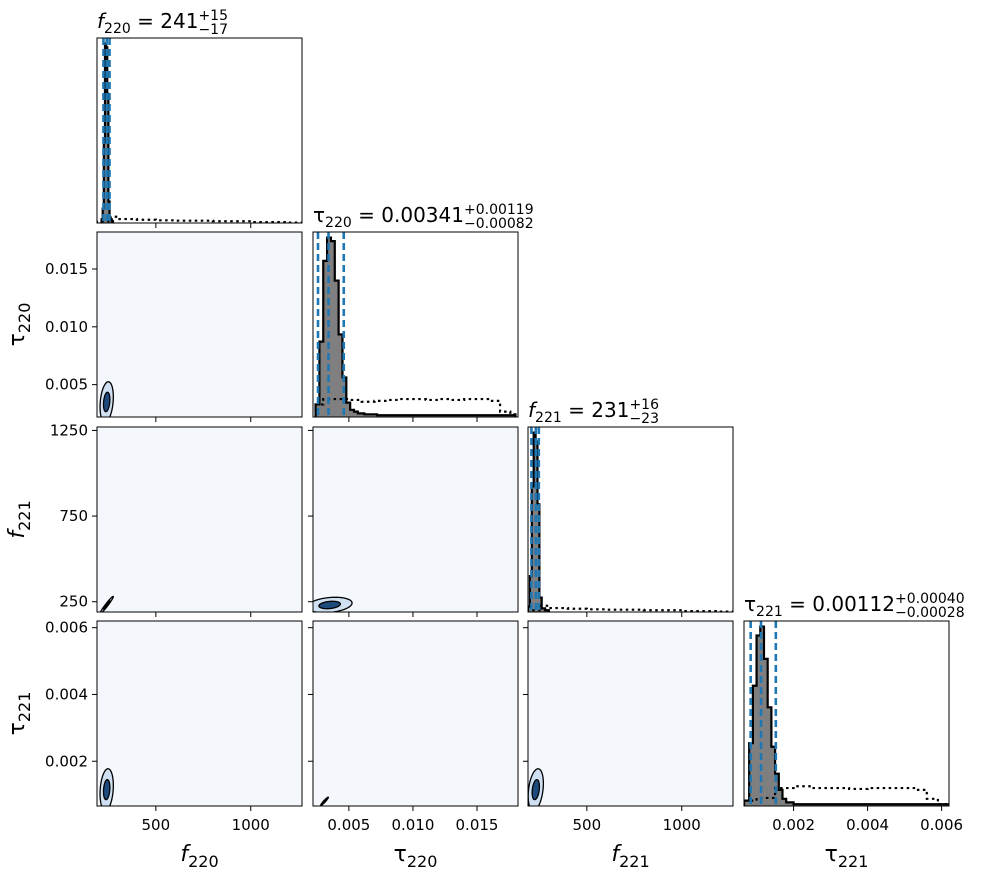 This screenshot has width=985, height=878. What do you see at coordinates (941, 825) in the screenshot?
I see `x-tick-label: 0.006` at bounding box center [941, 825].